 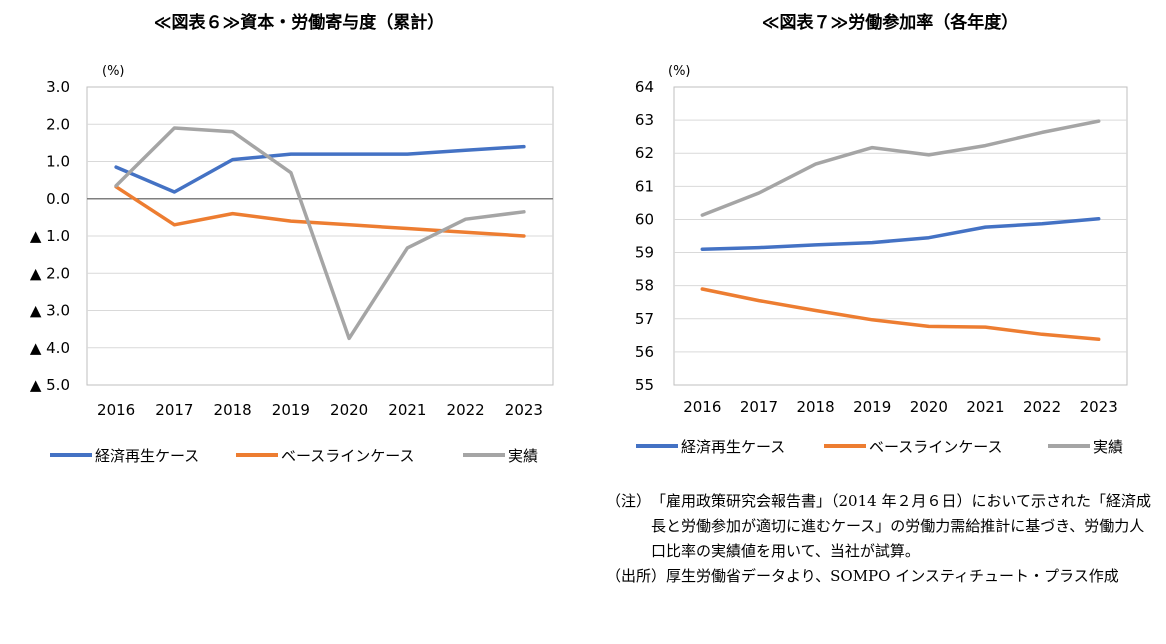 I want to click on y-tick-label: 2.0, so click(x=58, y=124).